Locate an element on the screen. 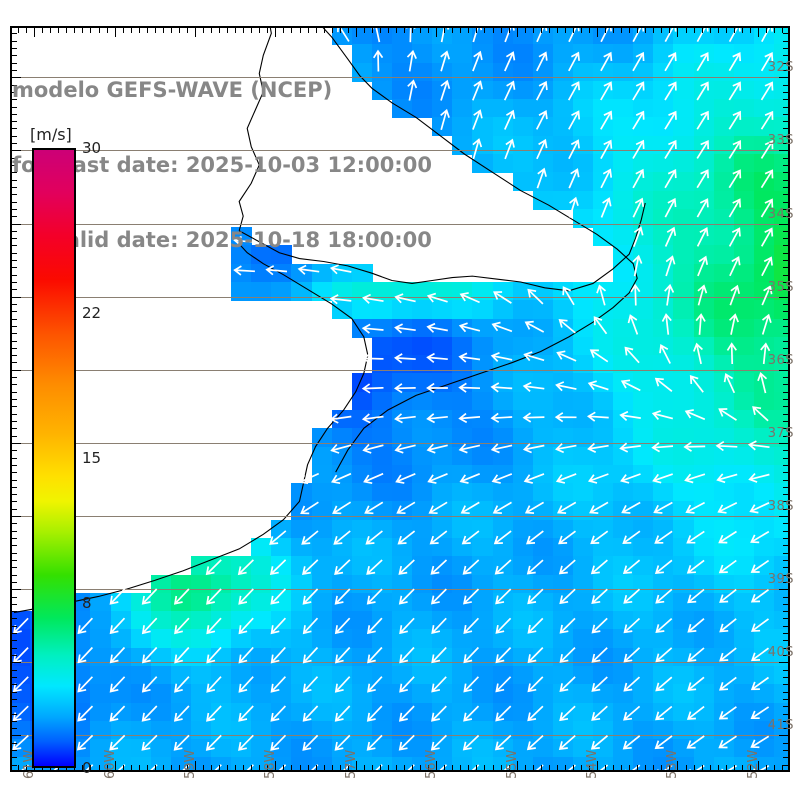 Image resolution: width=800 pixels, height=800 pixels. gridline-parallel is located at coordinates (400, 151).